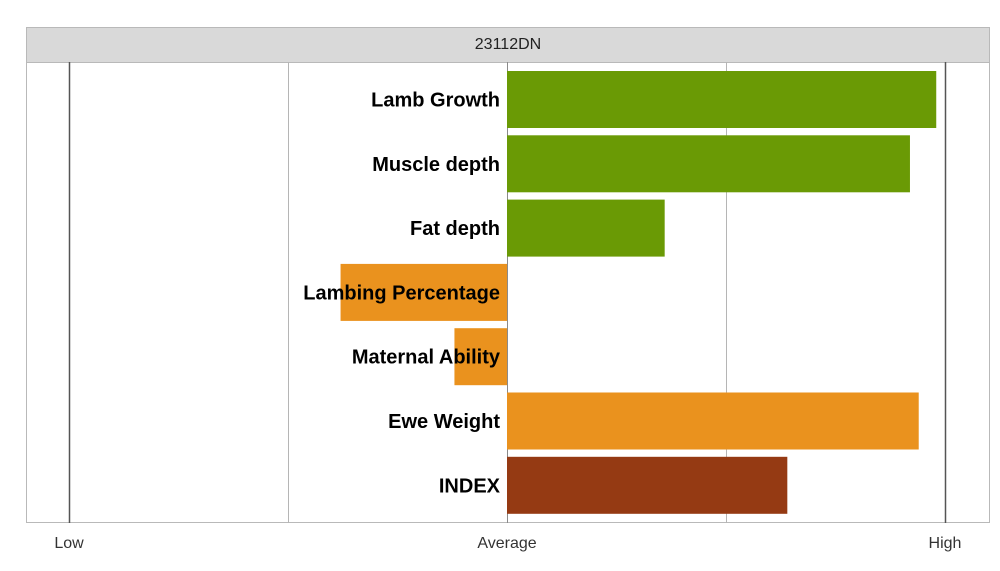  Describe the element at coordinates (436, 165) in the screenshot. I see `category-label: Muscle depth` at that location.